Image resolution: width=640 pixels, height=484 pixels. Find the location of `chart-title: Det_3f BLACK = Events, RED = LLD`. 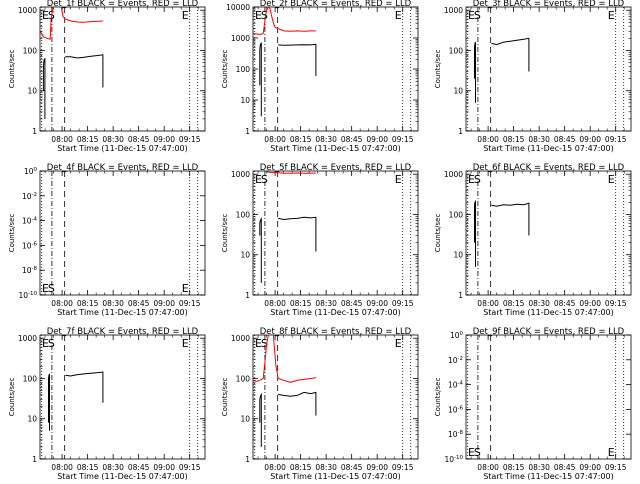

chart-title: Det_3f BLACK = Events, RED = LLD is located at coordinates (549, 4).